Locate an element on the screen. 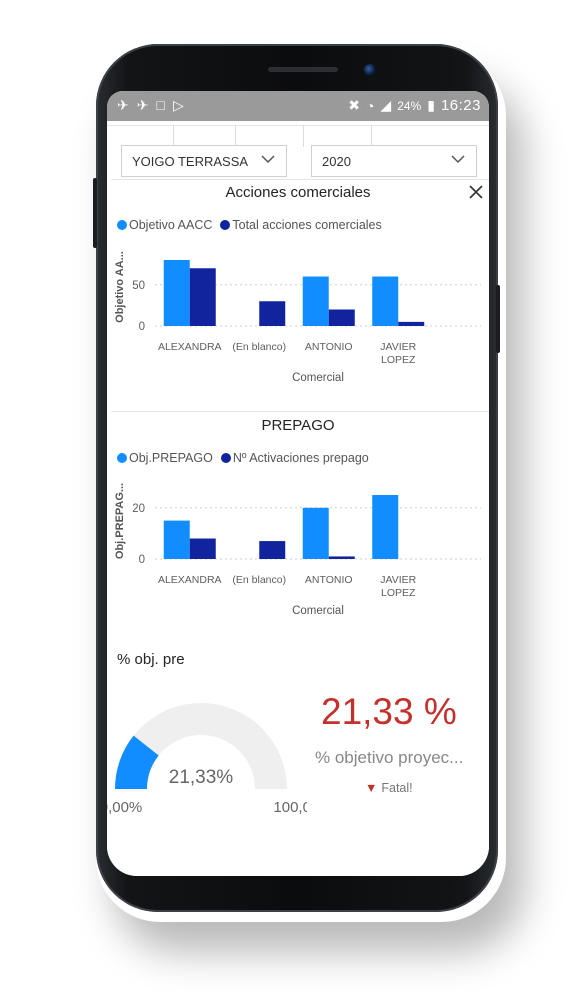 The width and height of the screenshot is (572, 1000). status-right: ✖ ◔ ◢ 24% ▮ 16:23 is located at coordinates (414, 105).